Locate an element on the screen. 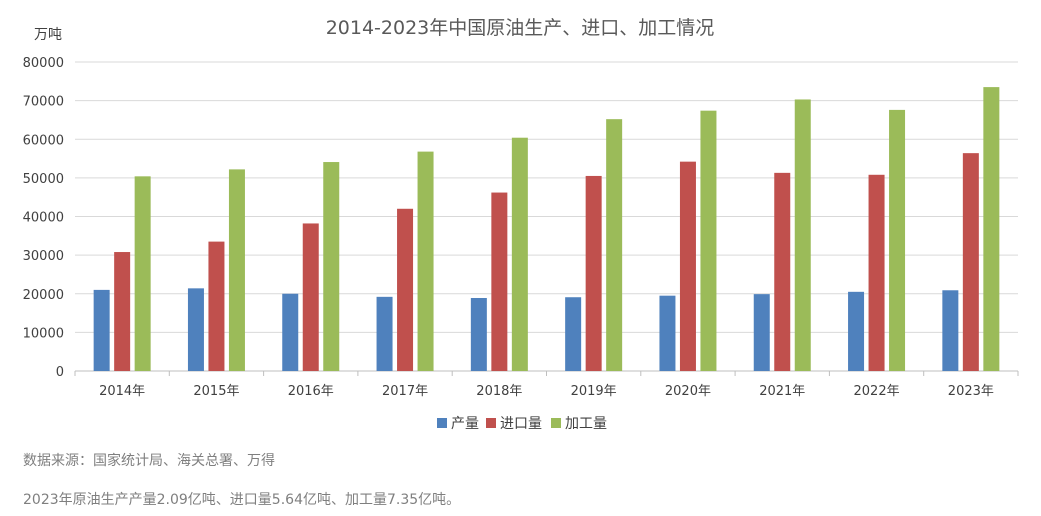 This screenshot has width=1041, height=516. y-tick-label: 40000 is located at coordinates (43, 218).